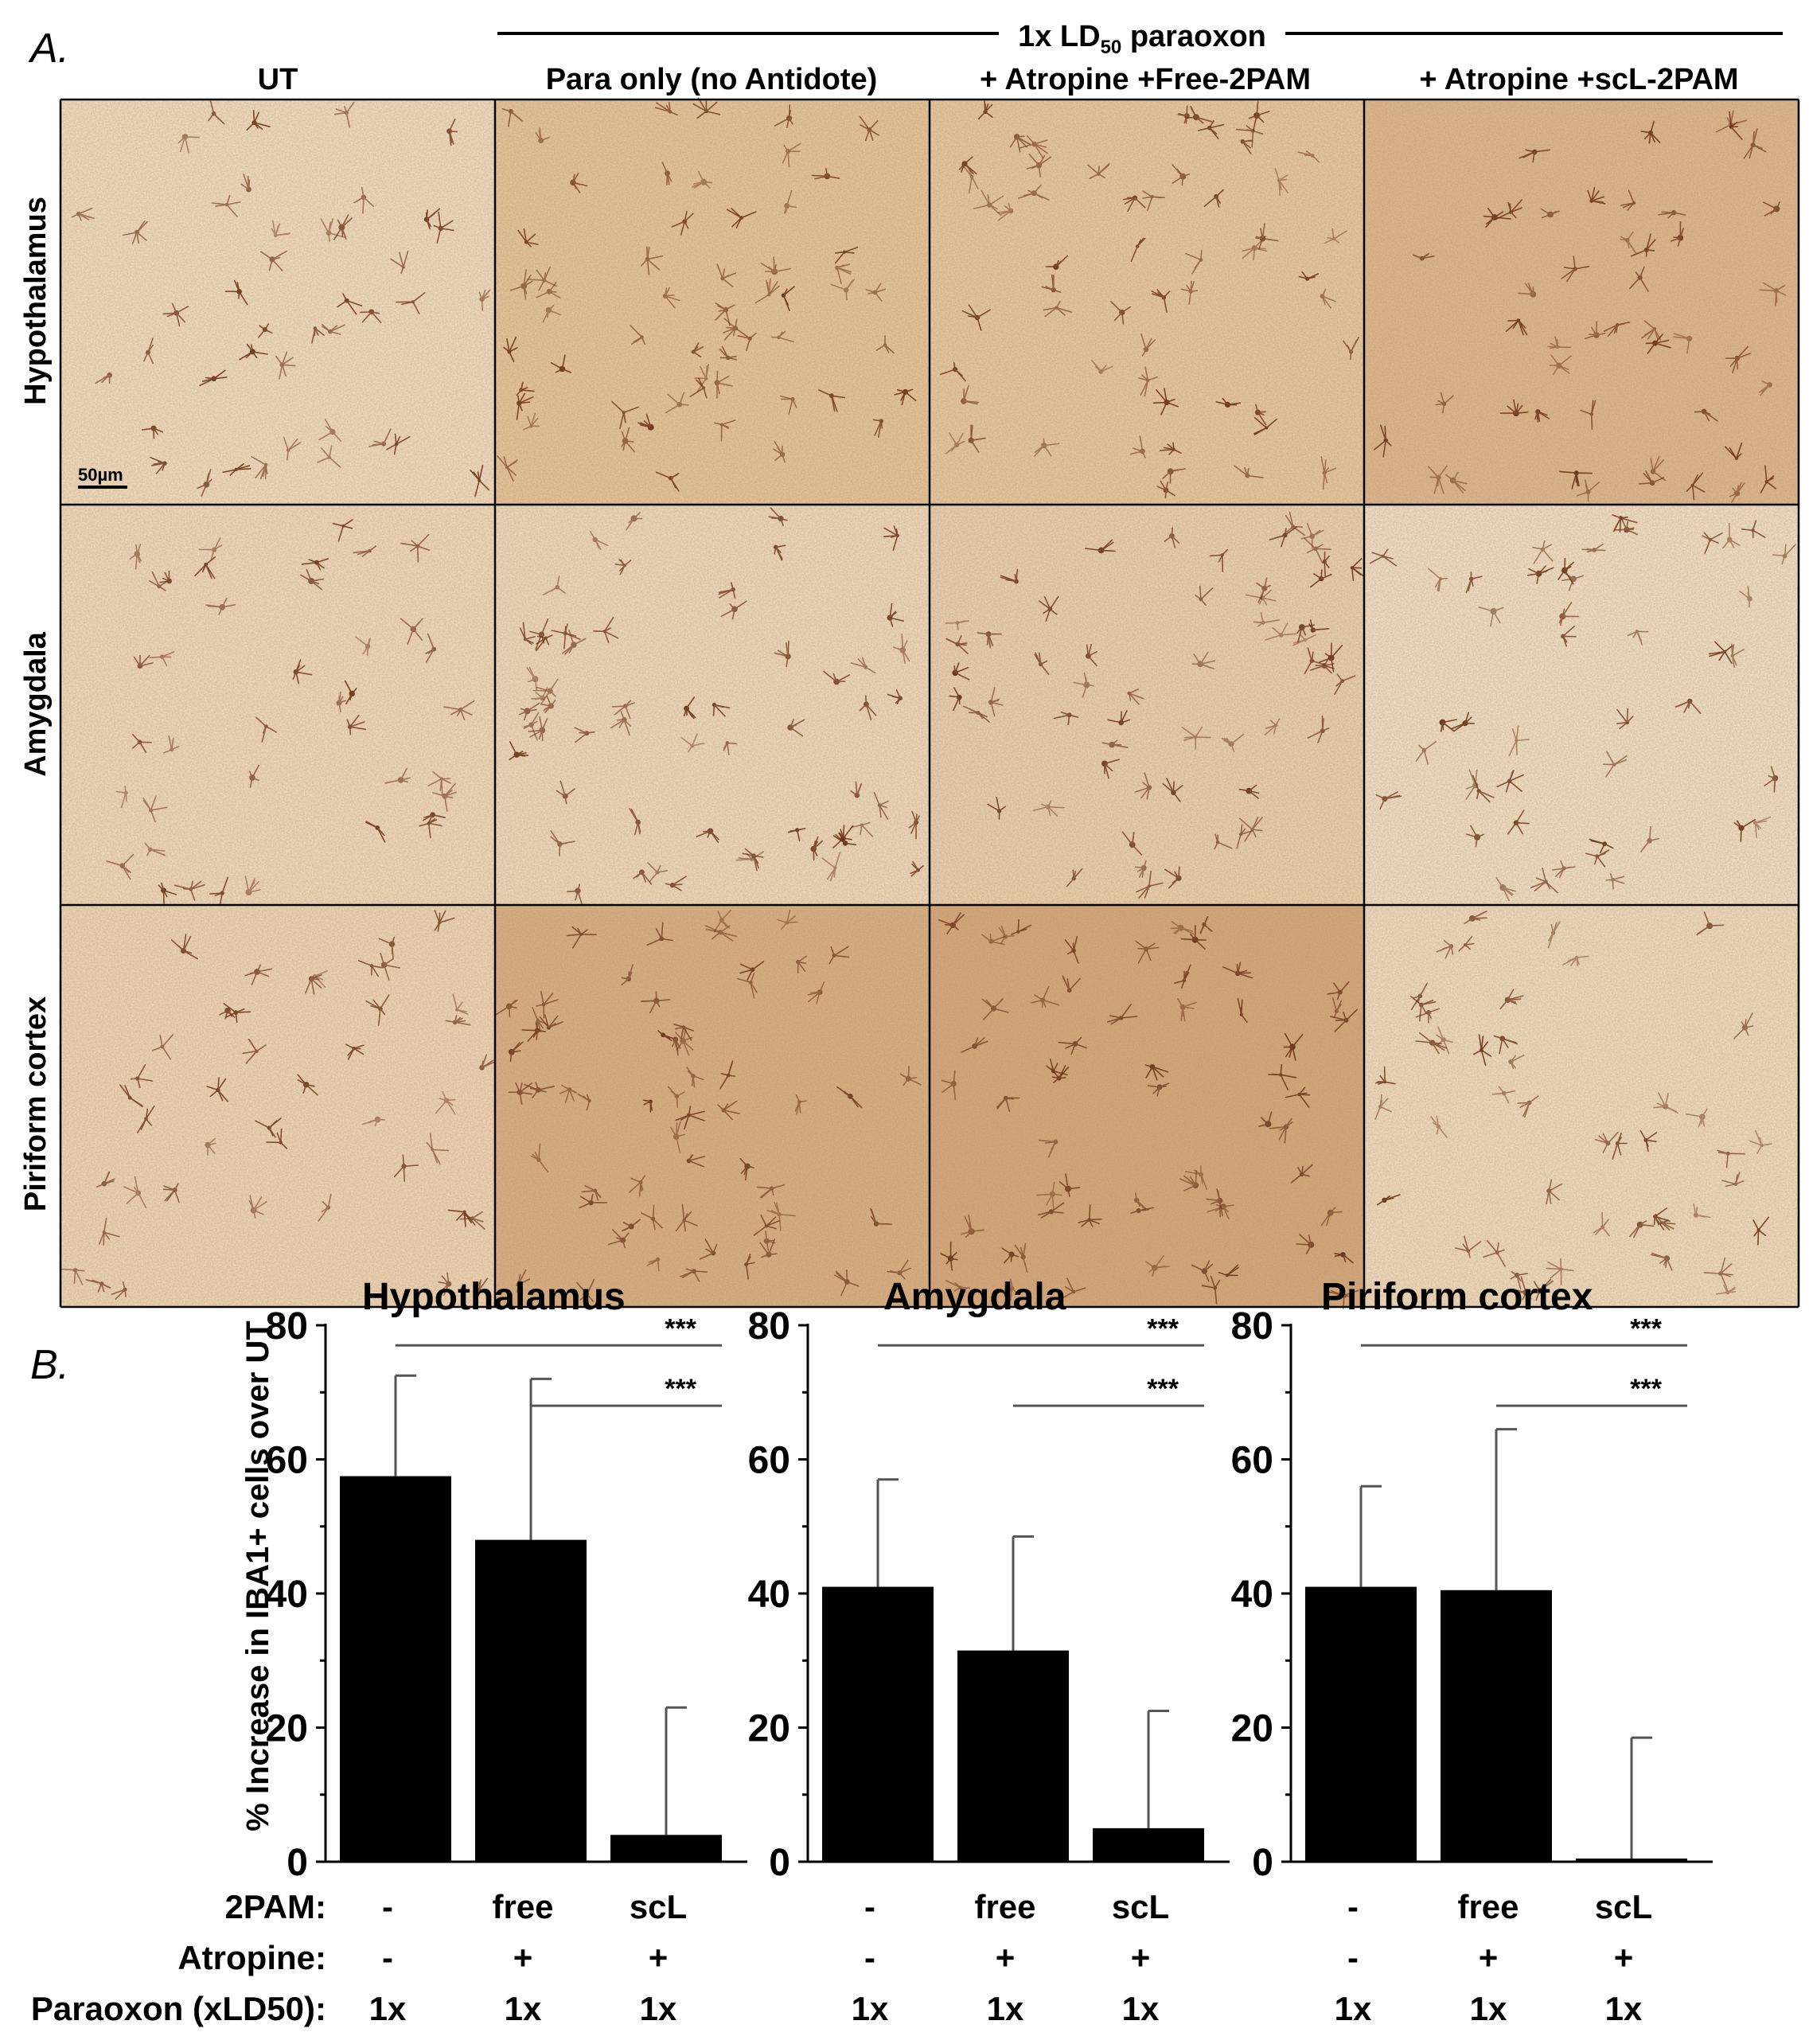  Describe the element at coordinates (716, 707) in the screenshot. I see `microglia-cells` at that location.